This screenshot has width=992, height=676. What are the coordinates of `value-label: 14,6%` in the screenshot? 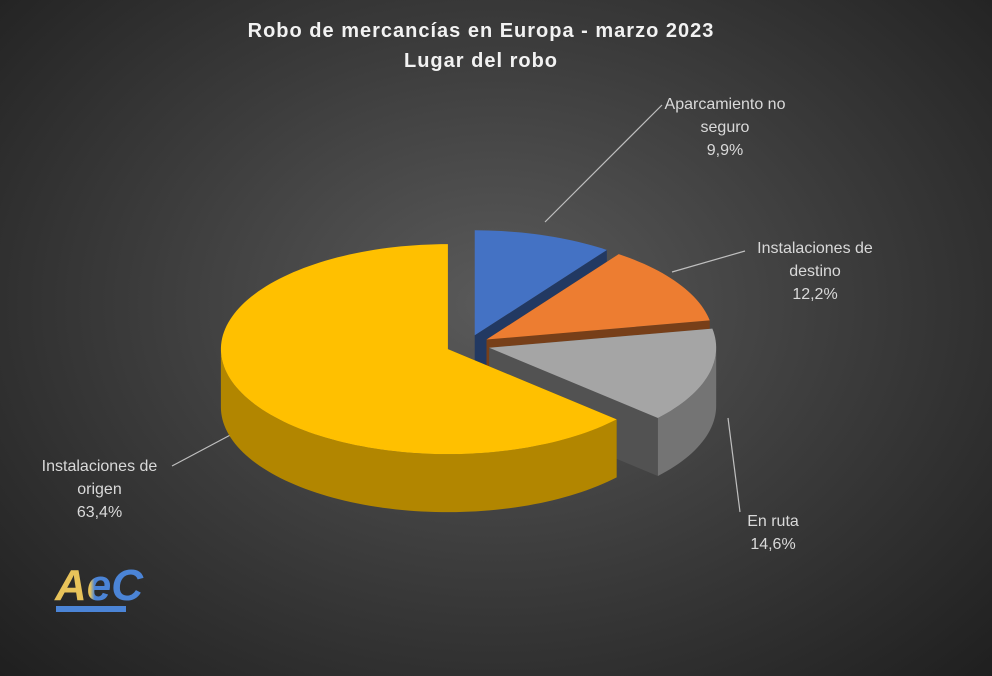 It's located at (773, 544).